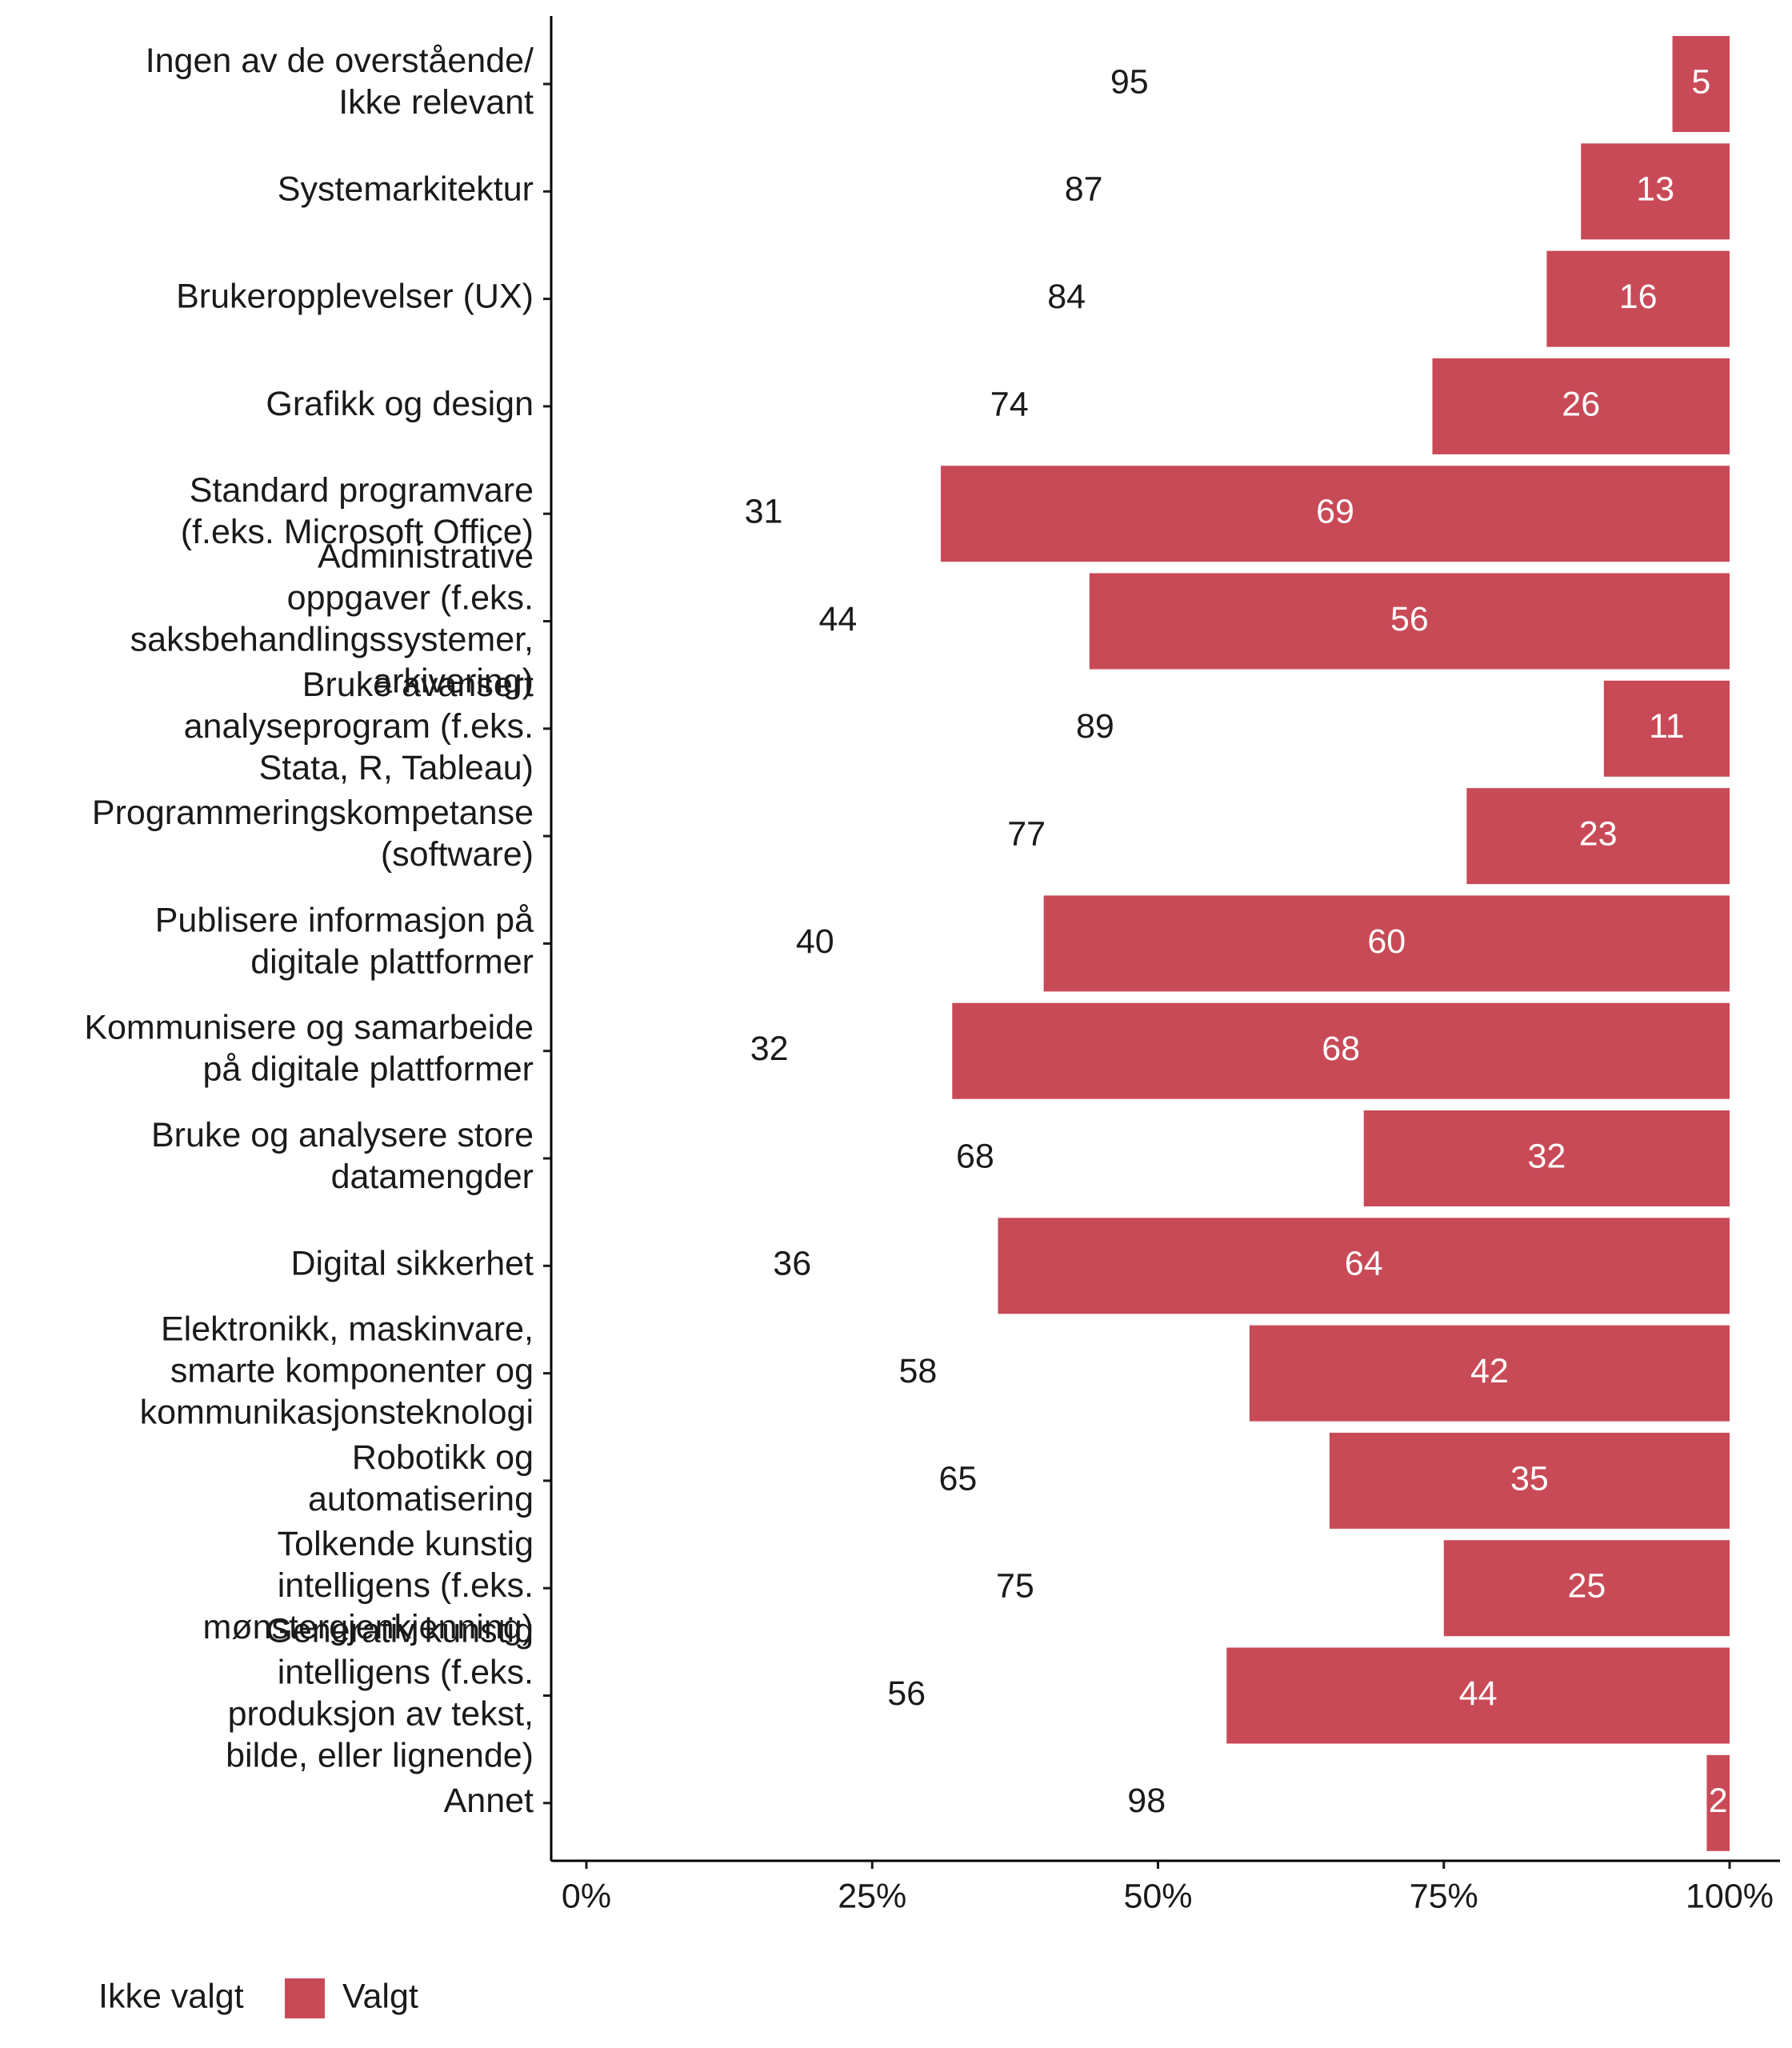 This screenshot has width=1792, height=2048. Describe the element at coordinates (400, 404) in the screenshot. I see `y-tick-label: Grafikk og design` at that location.